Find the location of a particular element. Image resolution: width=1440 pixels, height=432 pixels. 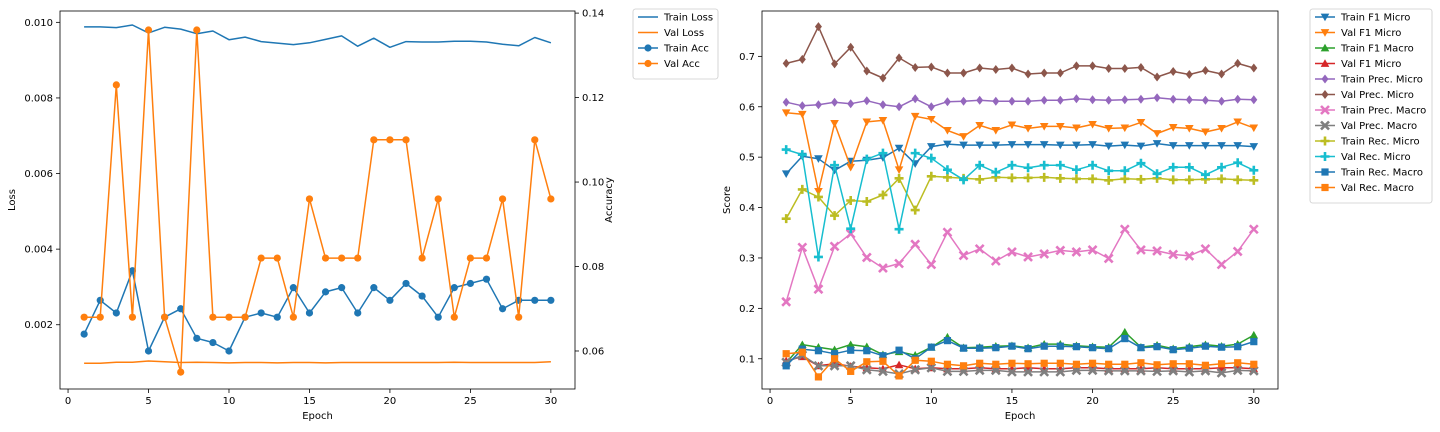

legend-label: Val Loss is located at coordinates (684, 33).